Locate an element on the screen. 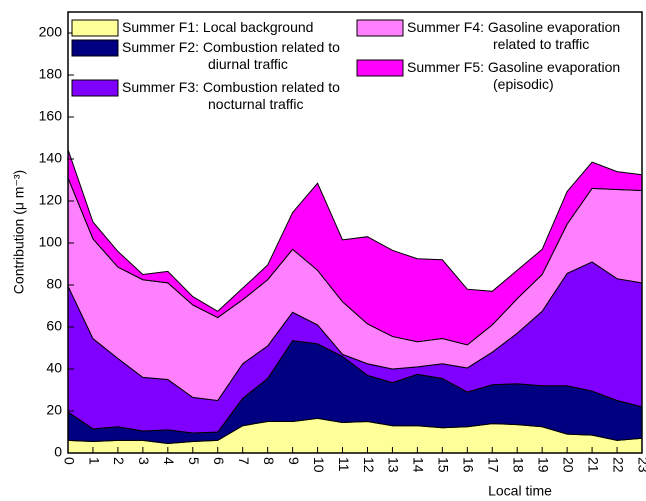 This screenshot has height=501, width=646. x-tick-label: 9 is located at coordinates (294, 461).